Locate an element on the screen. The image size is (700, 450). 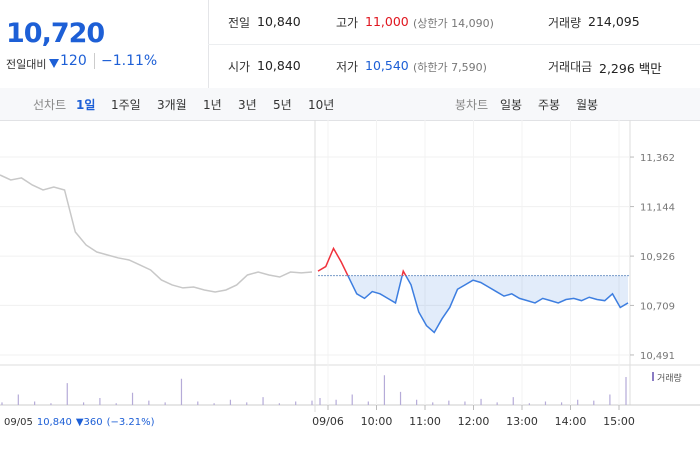
y-tick-label: 10,709 is located at coordinates (657, 306).